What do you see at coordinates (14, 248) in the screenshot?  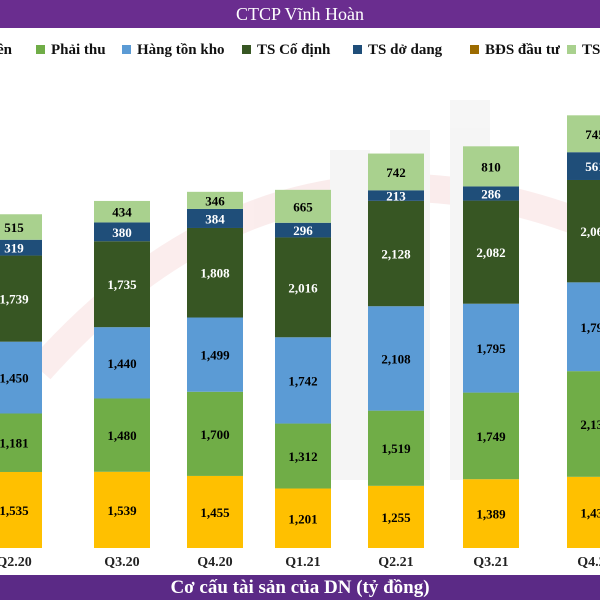 I see `bar-value-label: 319` at bounding box center [14, 248].